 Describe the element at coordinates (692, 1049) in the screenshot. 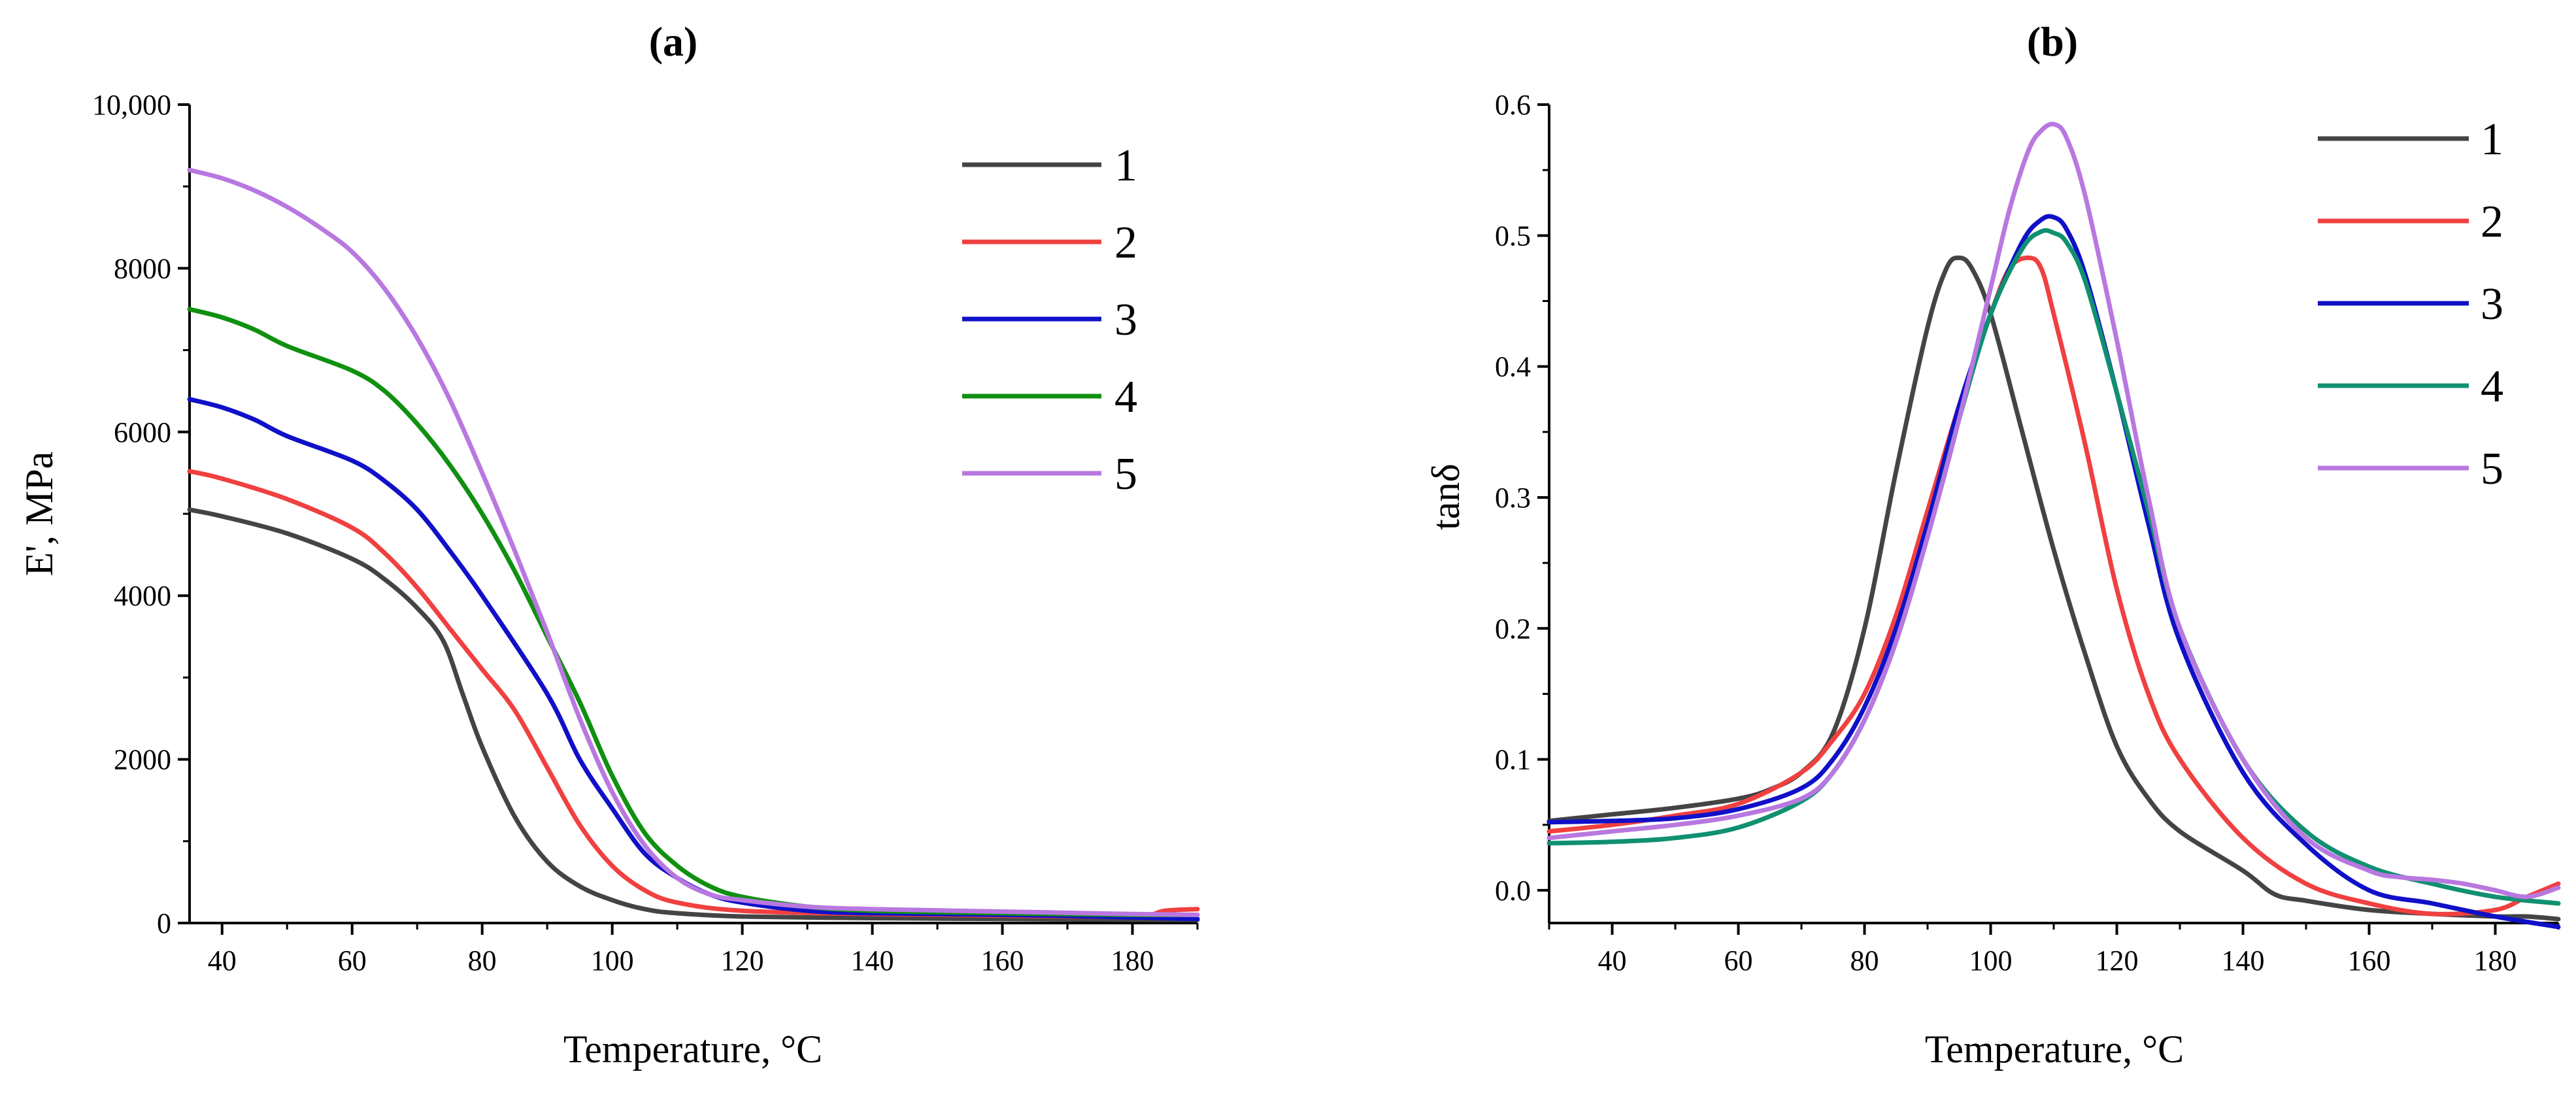

I see `panel-a-x-axis-title: Temperature, °C` at that location.